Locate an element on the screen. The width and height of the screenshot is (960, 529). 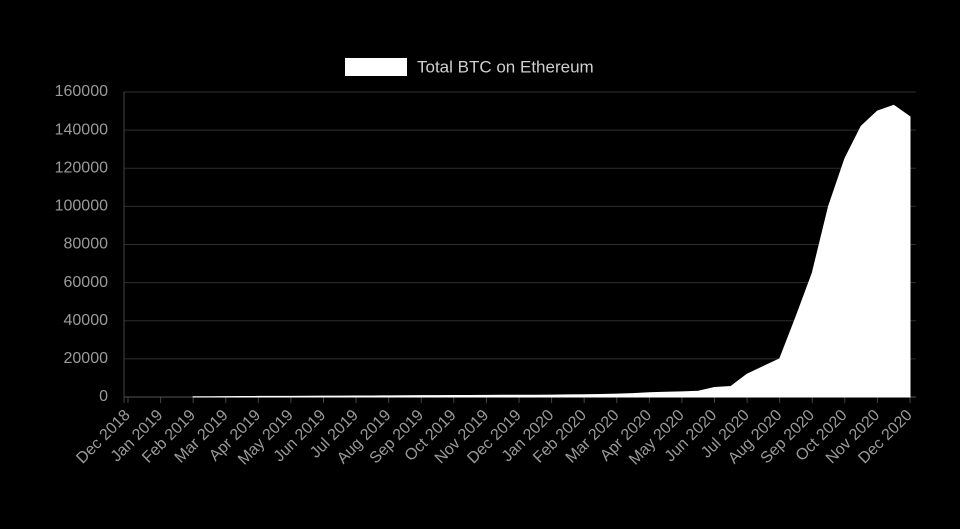
legend-label: Total BTC on Ethereum is located at coordinates (505, 66).